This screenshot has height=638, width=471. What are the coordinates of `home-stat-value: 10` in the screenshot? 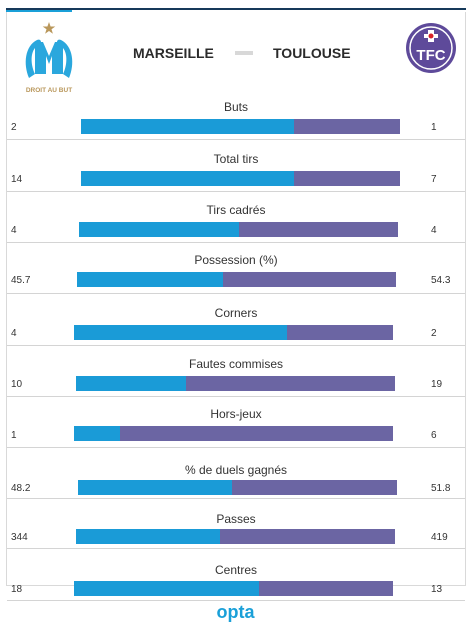 It's located at (17, 384).